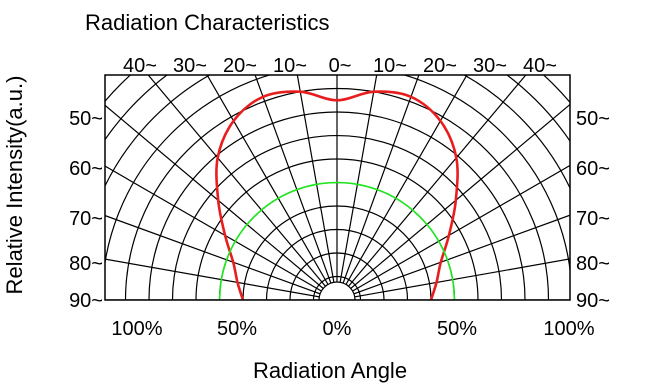  I want to click on right-tick-label: 60~, so click(593, 169).